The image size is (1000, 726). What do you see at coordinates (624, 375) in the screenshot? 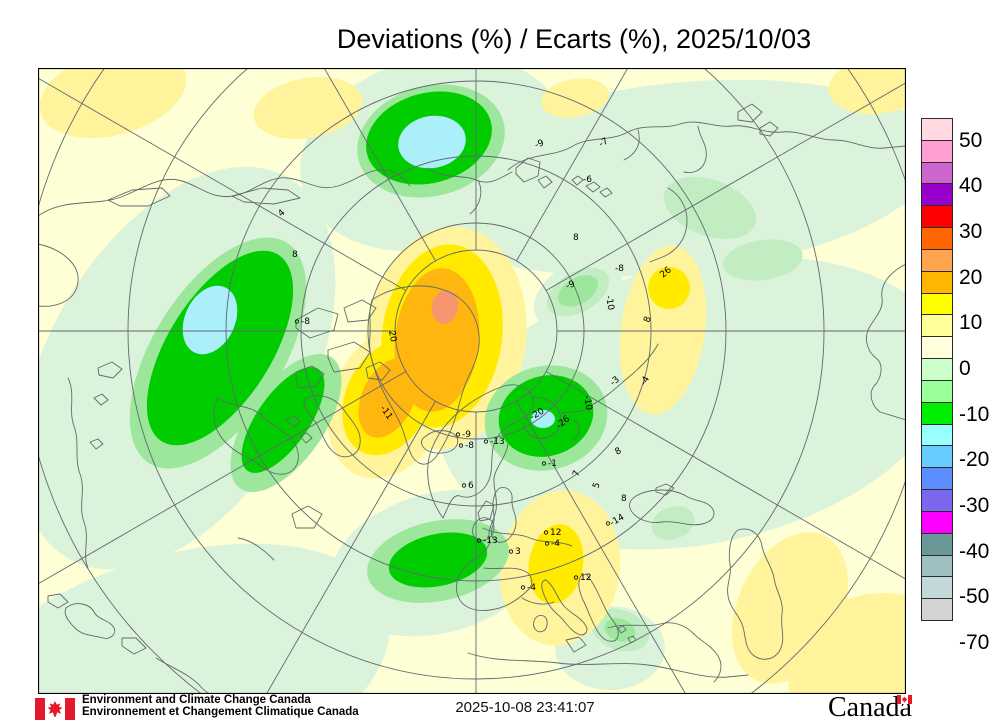
I see `coast-barents` at bounding box center [624, 375].